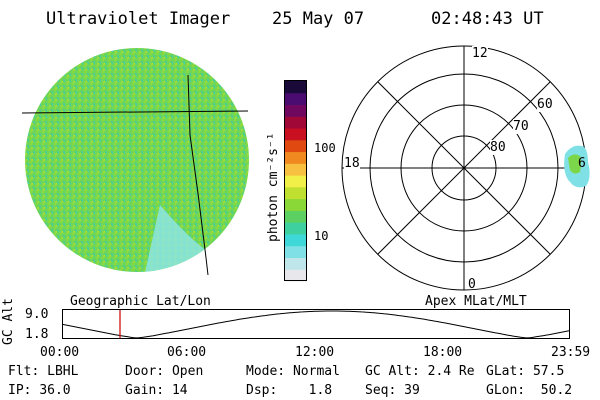  I want to click on apex-caption: Apex MLat/MLT, so click(476, 301).